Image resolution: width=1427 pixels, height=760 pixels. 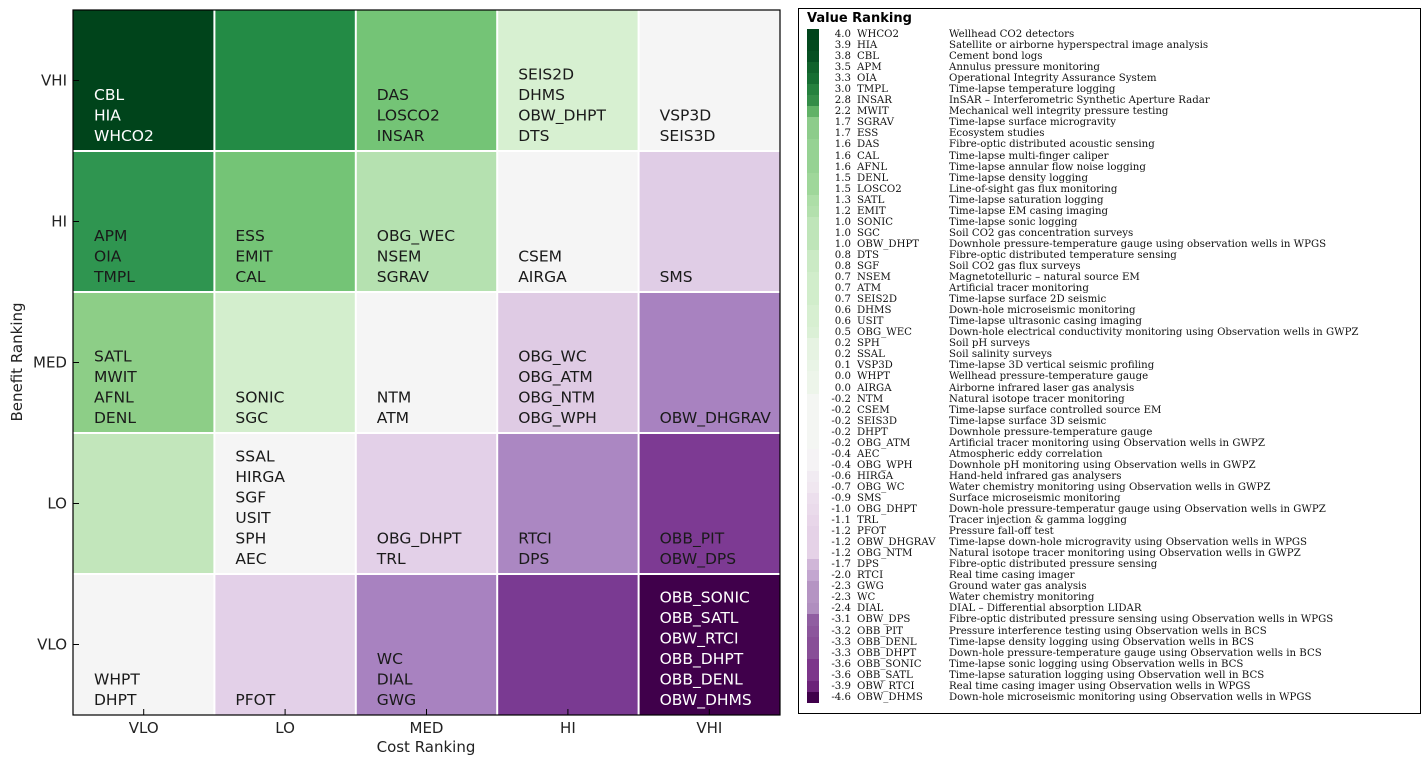 What do you see at coordinates (870, 322) in the screenshot?
I see `legend-code: USIT` at bounding box center [870, 322].